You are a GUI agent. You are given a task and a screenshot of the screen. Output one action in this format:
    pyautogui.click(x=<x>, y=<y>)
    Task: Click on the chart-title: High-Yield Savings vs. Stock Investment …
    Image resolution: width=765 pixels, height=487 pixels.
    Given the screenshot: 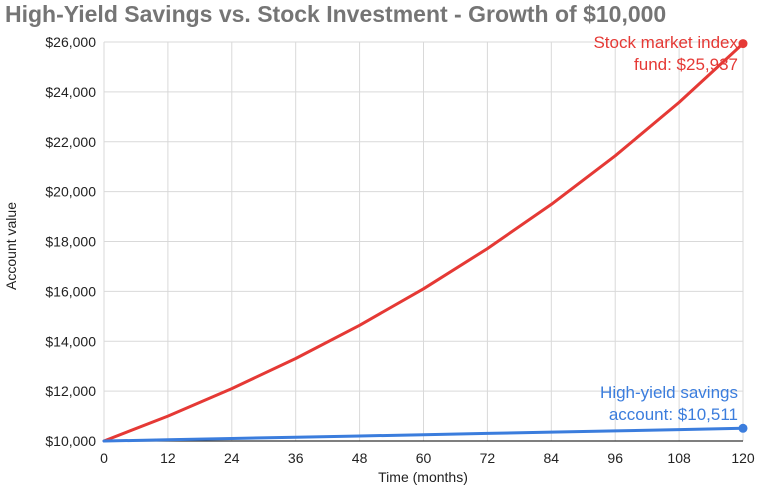 What is the action you would take?
    pyautogui.click(x=336, y=14)
    